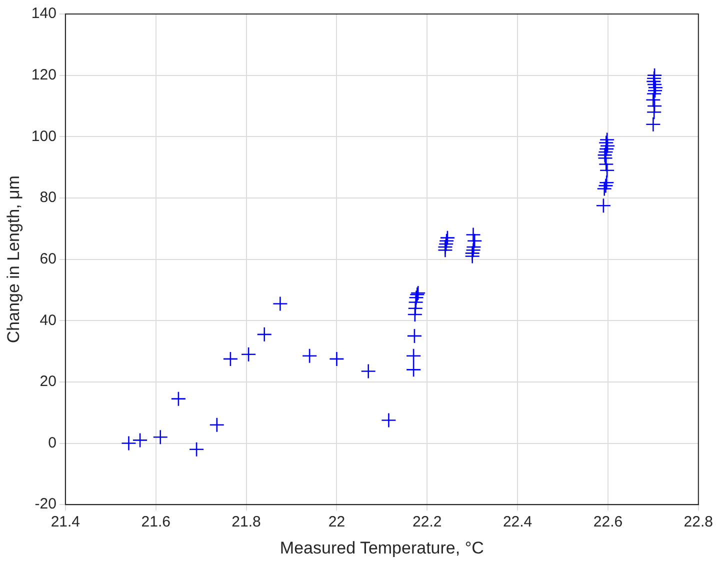 The height and width of the screenshot is (563, 716). What do you see at coordinates (699, 522) in the screenshot?
I see `x-tick-label: 22.8` at bounding box center [699, 522].